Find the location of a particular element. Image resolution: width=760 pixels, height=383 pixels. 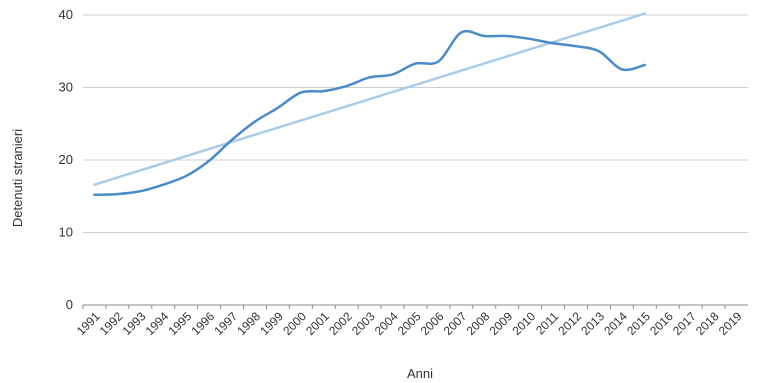

x-tick-label: 2005 is located at coordinates (409, 323).